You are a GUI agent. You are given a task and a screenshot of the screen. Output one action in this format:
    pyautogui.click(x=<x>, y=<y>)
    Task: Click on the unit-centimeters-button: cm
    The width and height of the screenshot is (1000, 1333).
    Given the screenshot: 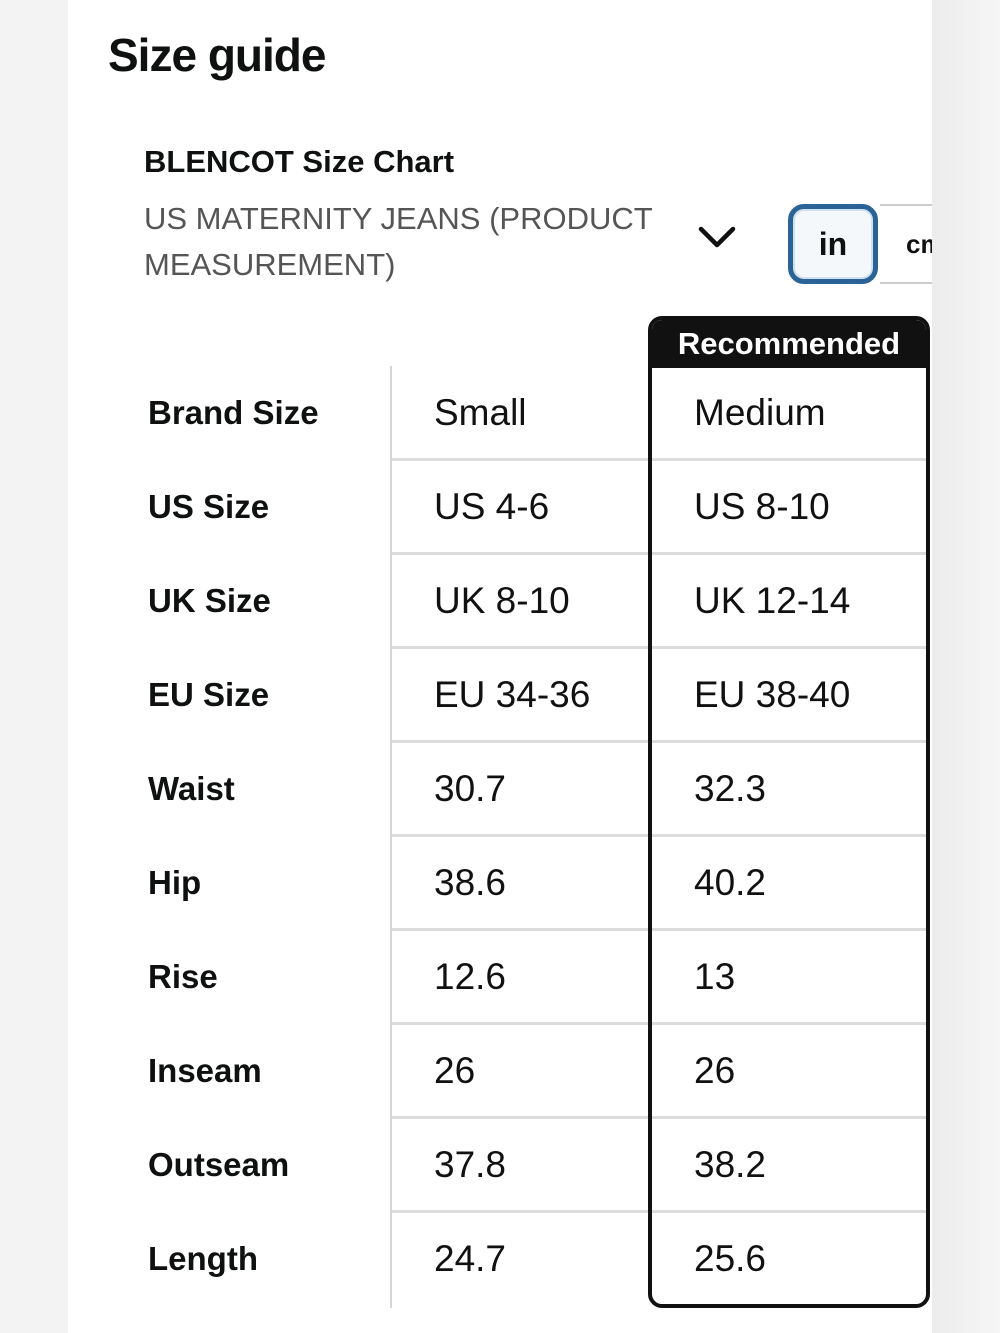 What is the action you would take?
    pyautogui.click(x=906, y=244)
    